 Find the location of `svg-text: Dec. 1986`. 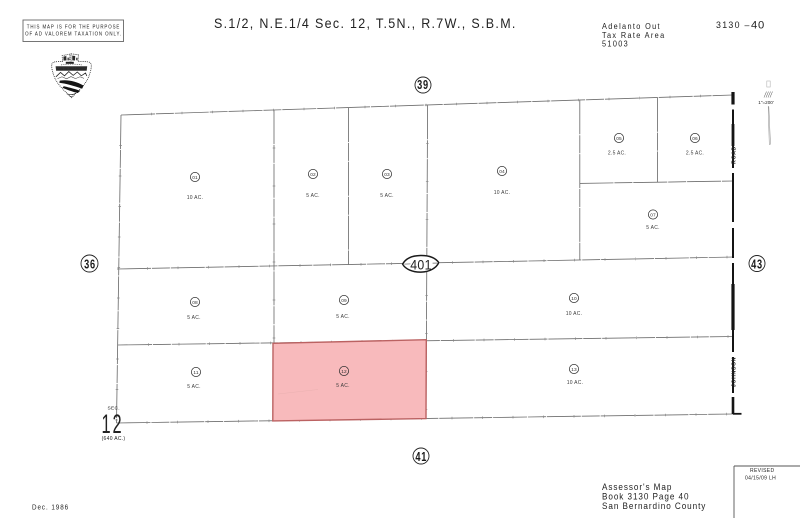

svg-text: Dec. 1986 is located at coordinates (50, 508).